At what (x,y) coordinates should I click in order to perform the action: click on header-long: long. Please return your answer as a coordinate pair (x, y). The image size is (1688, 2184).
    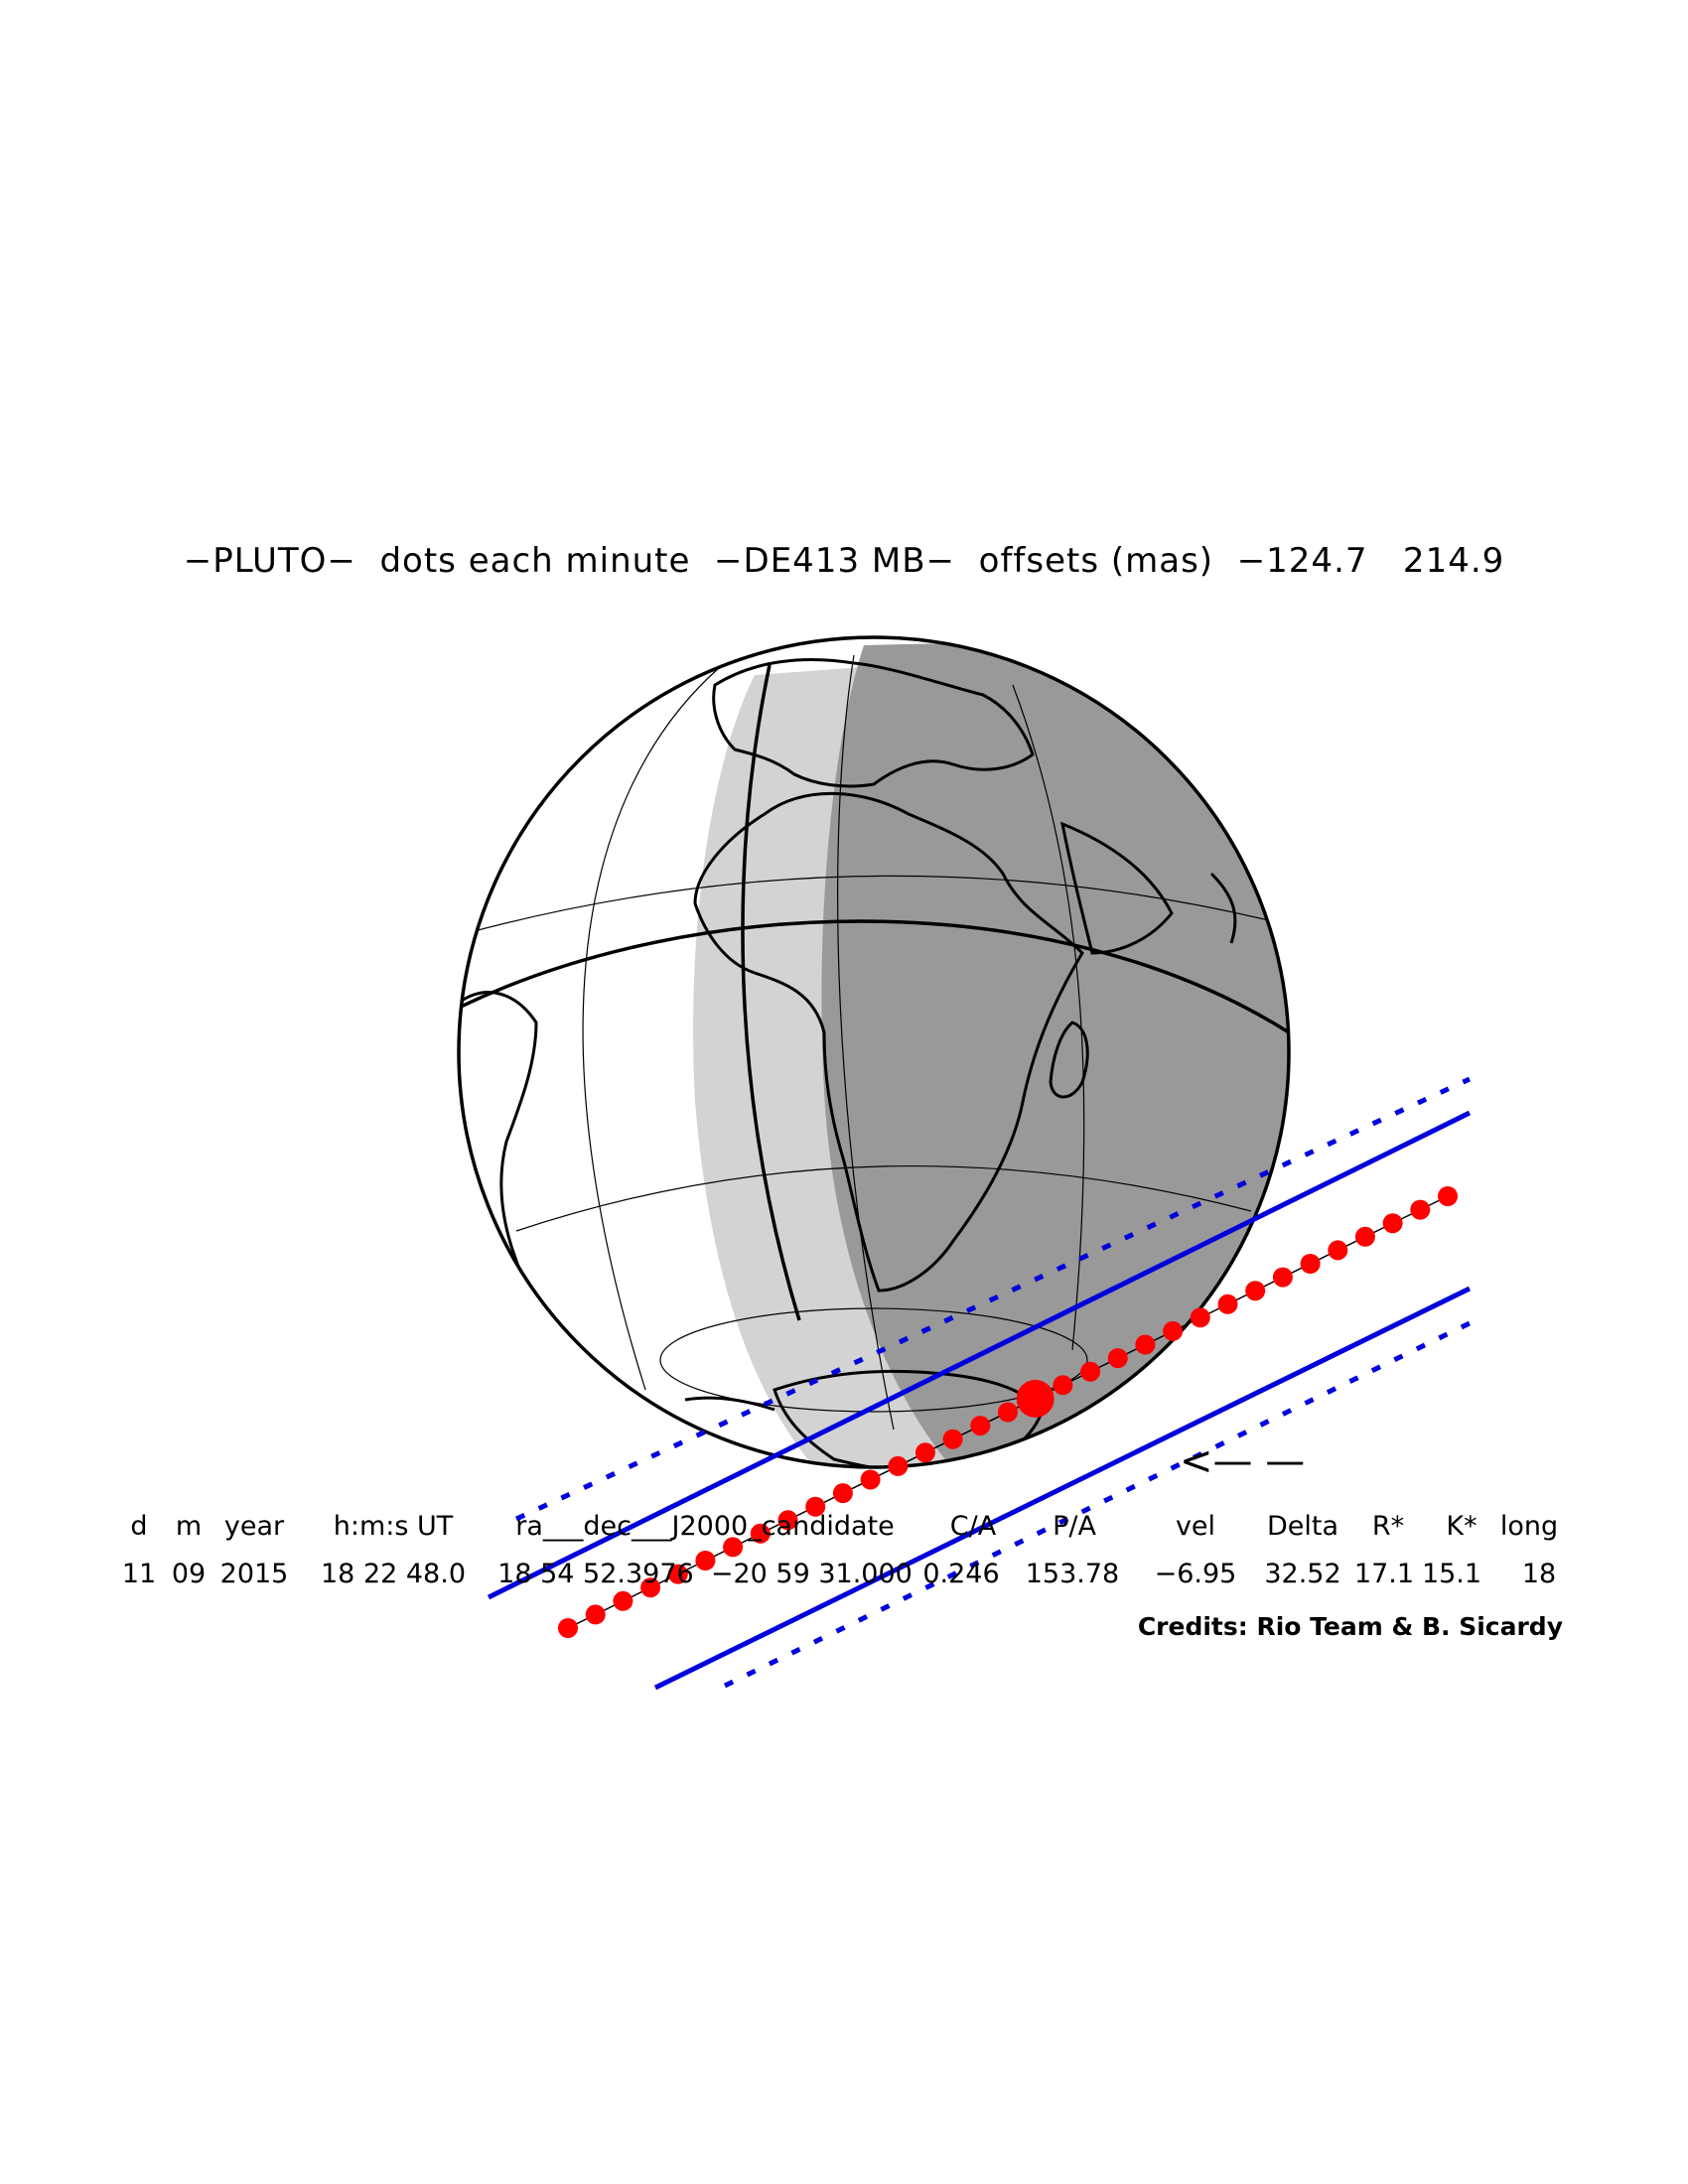
    Looking at the image, I should click on (1529, 1526).